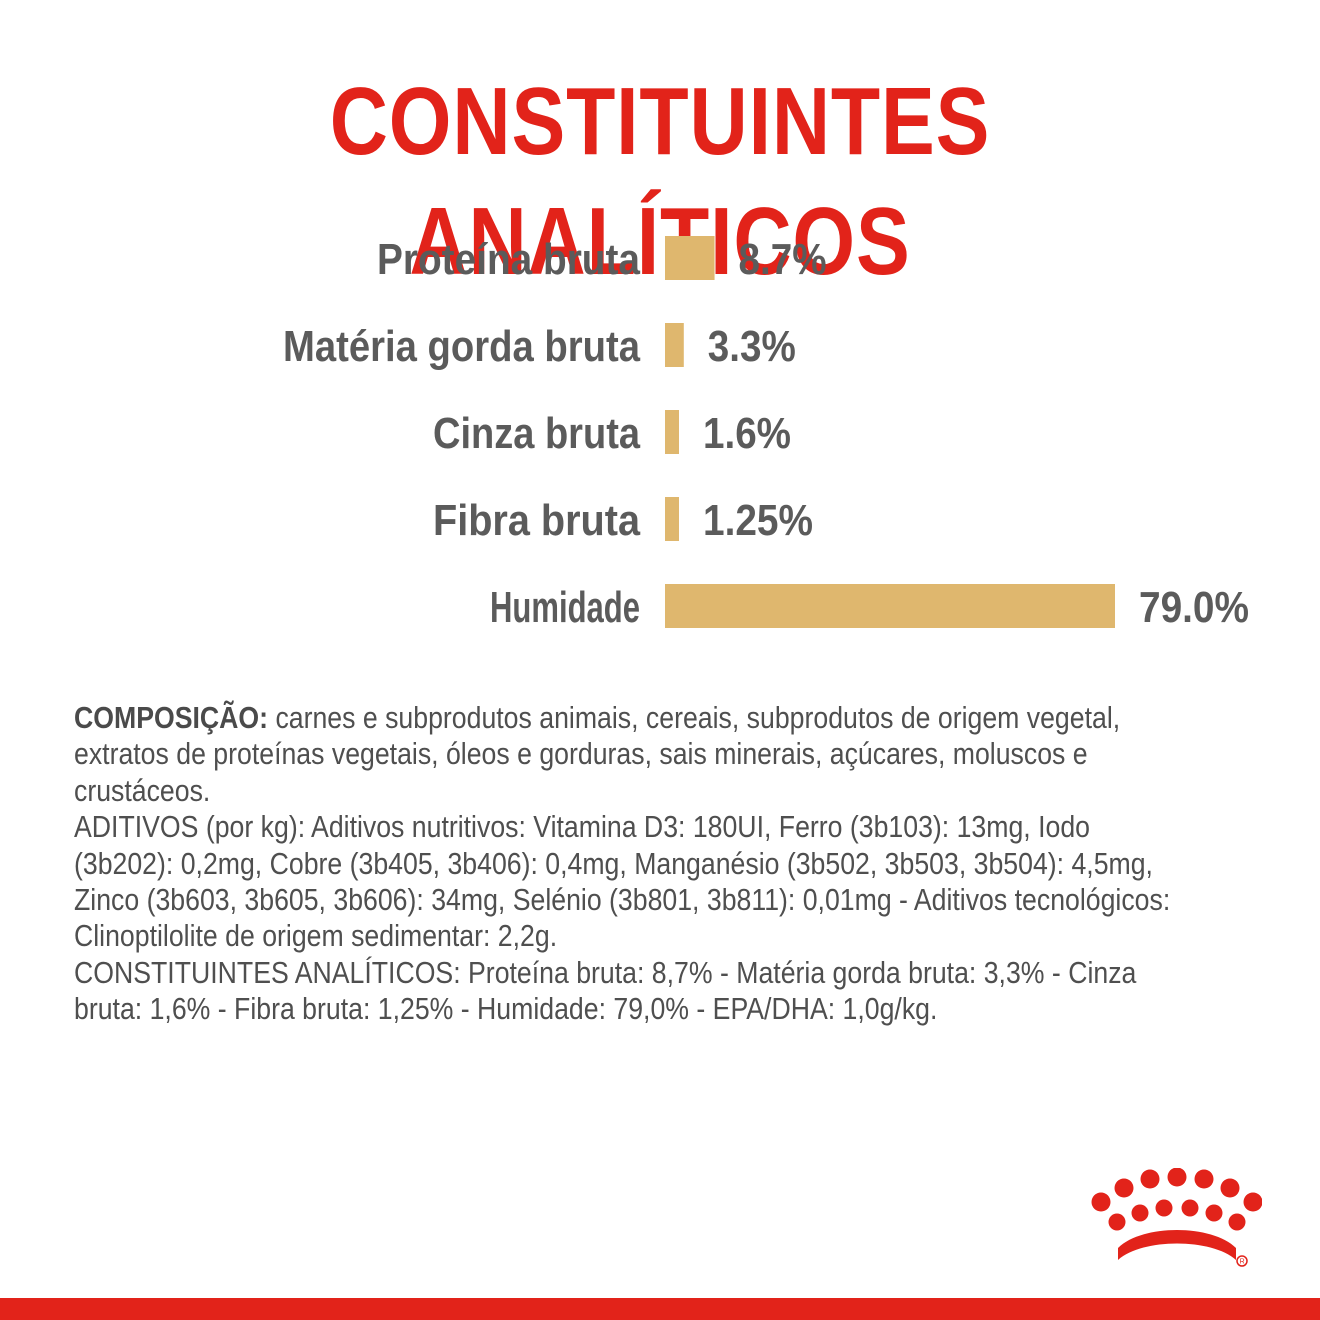  Describe the element at coordinates (536, 433) in the screenshot. I see `category-label: Cinza bruta` at that location.